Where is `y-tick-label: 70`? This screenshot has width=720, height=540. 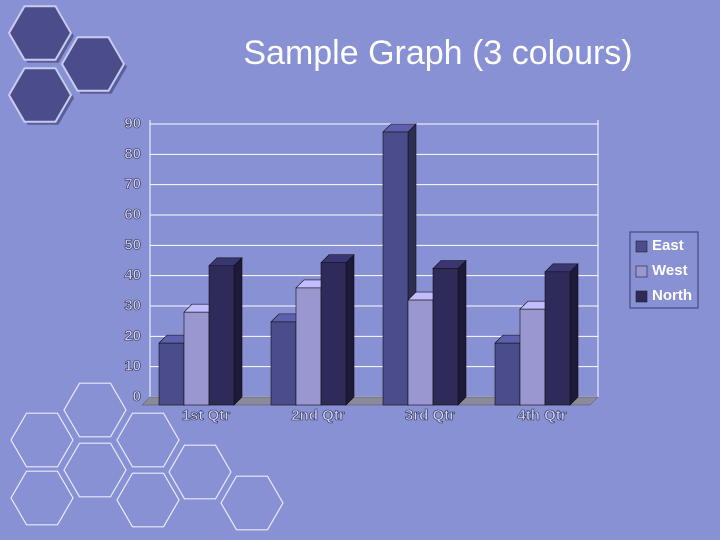
y-tick-label: 70 is located at coordinates (132, 184).